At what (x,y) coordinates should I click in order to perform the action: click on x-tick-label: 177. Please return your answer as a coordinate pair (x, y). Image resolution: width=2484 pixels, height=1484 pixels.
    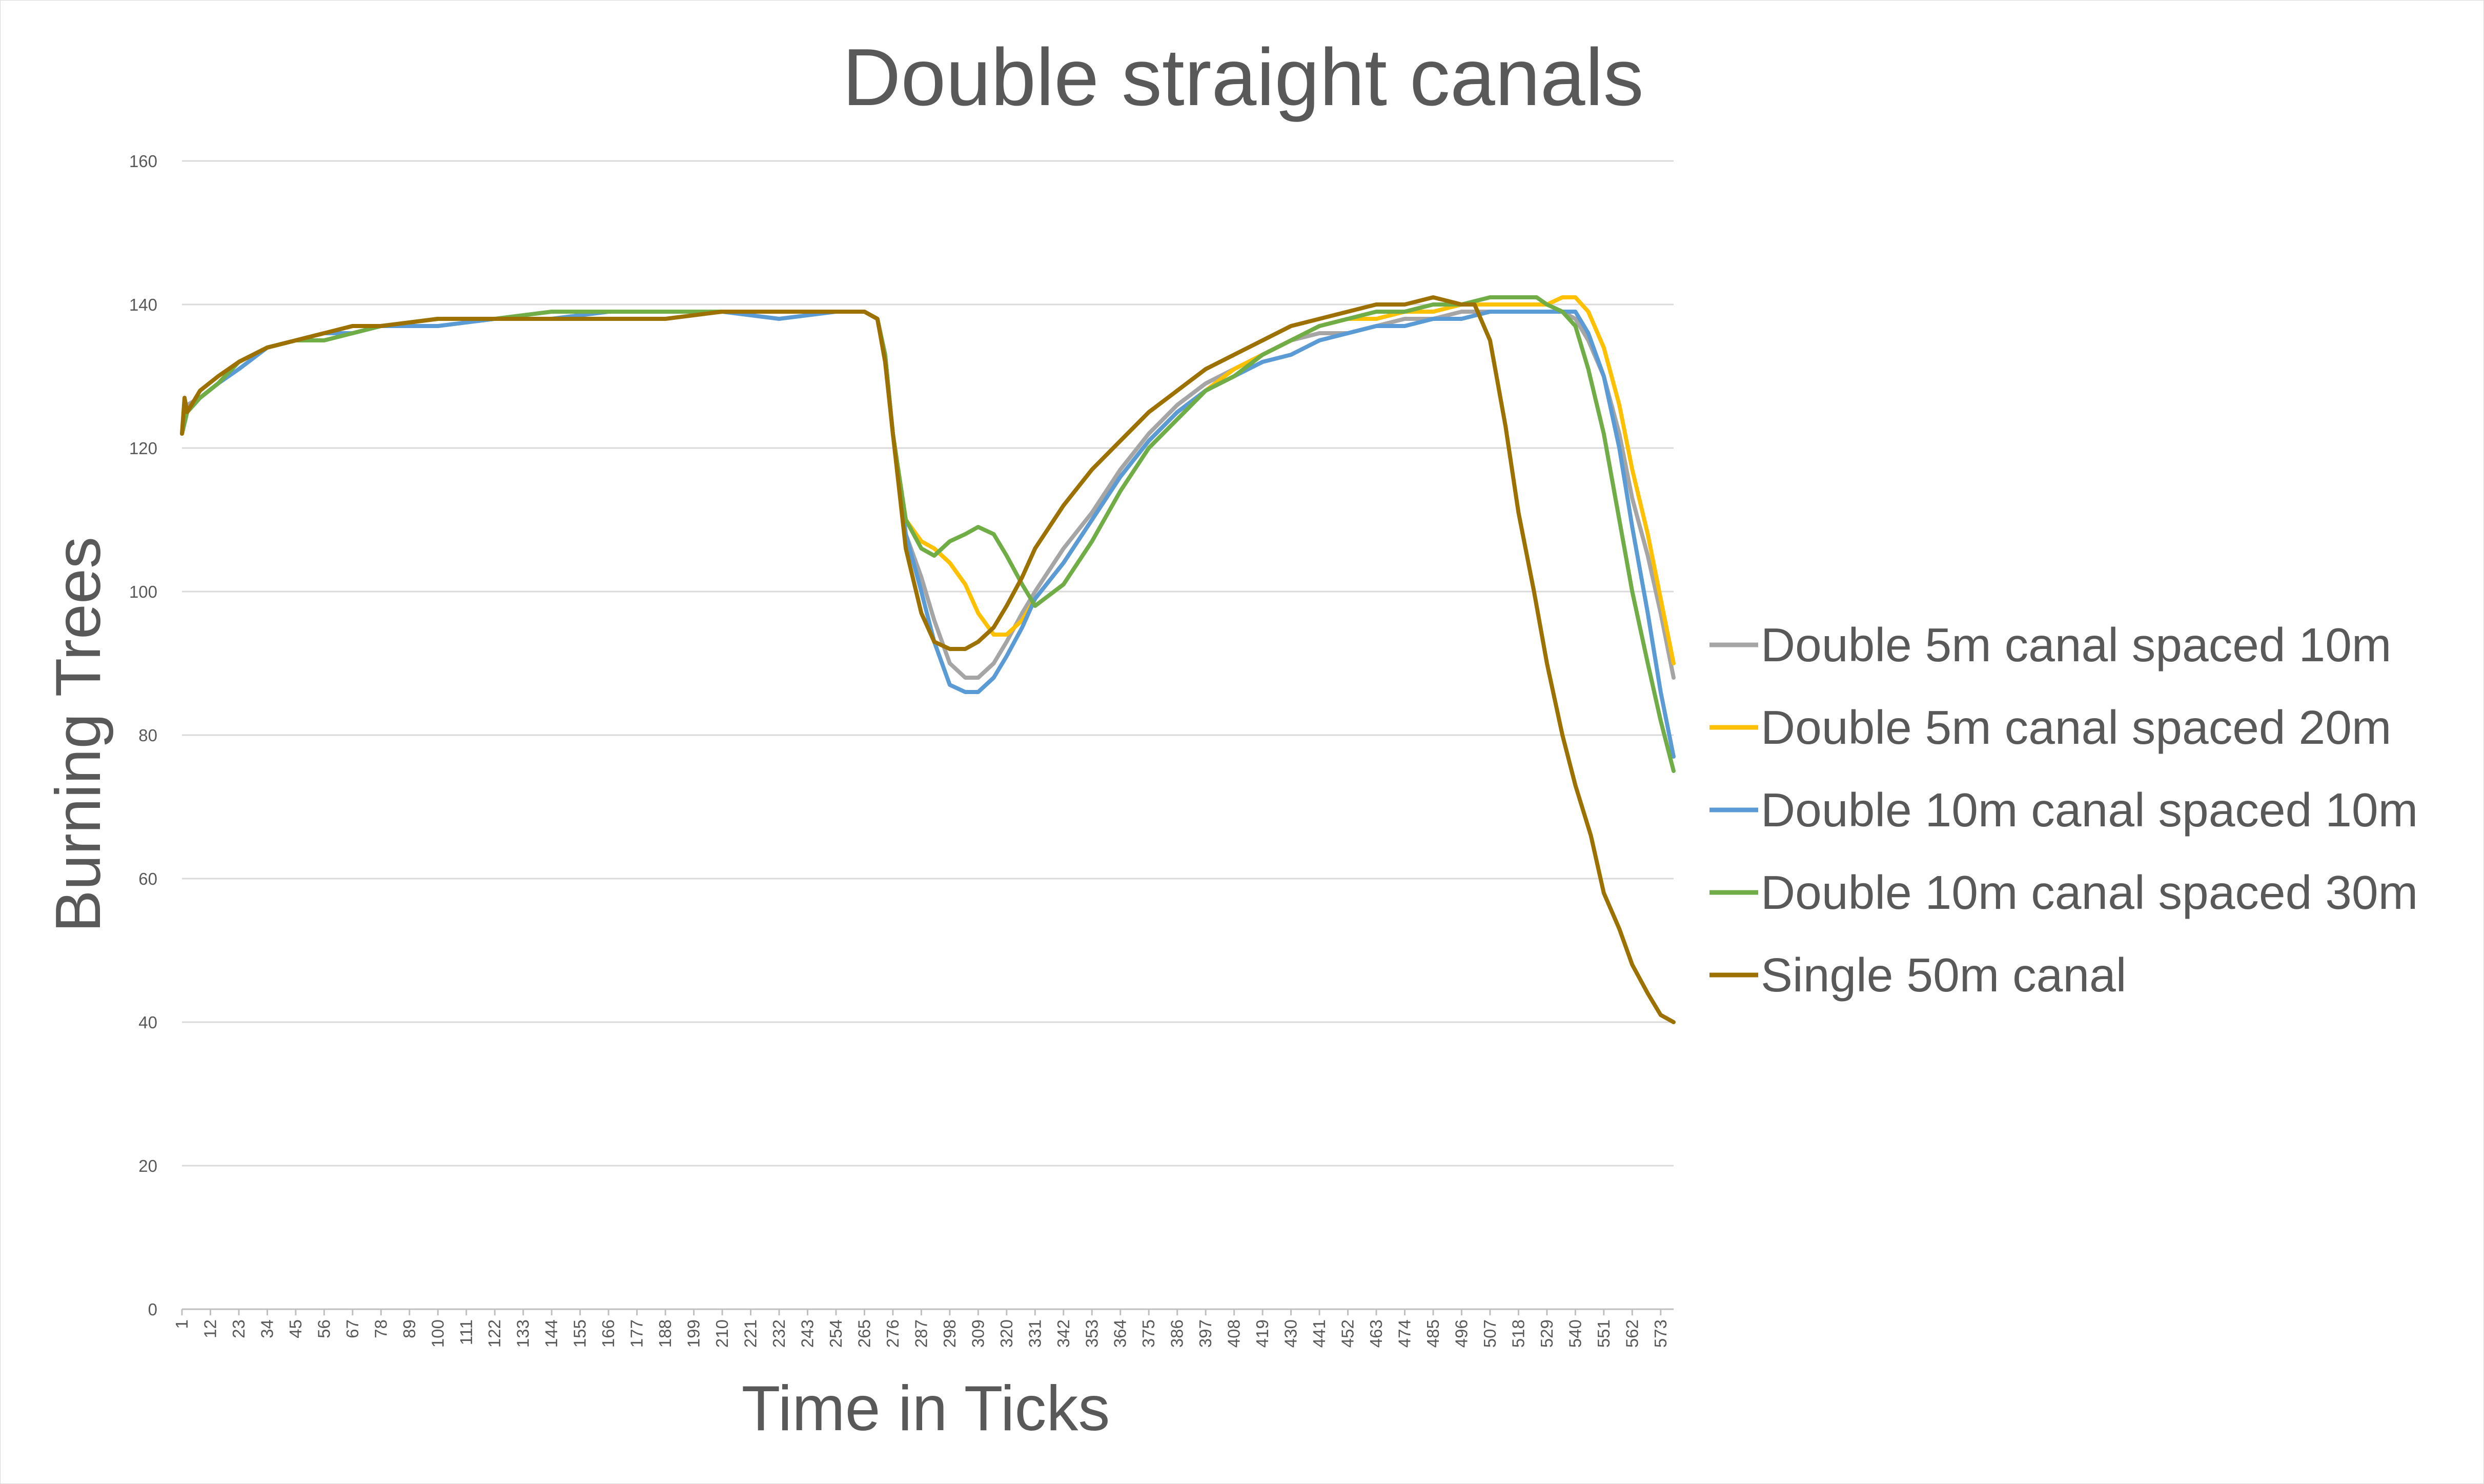
    Looking at the image, I should click on (636, 1334).